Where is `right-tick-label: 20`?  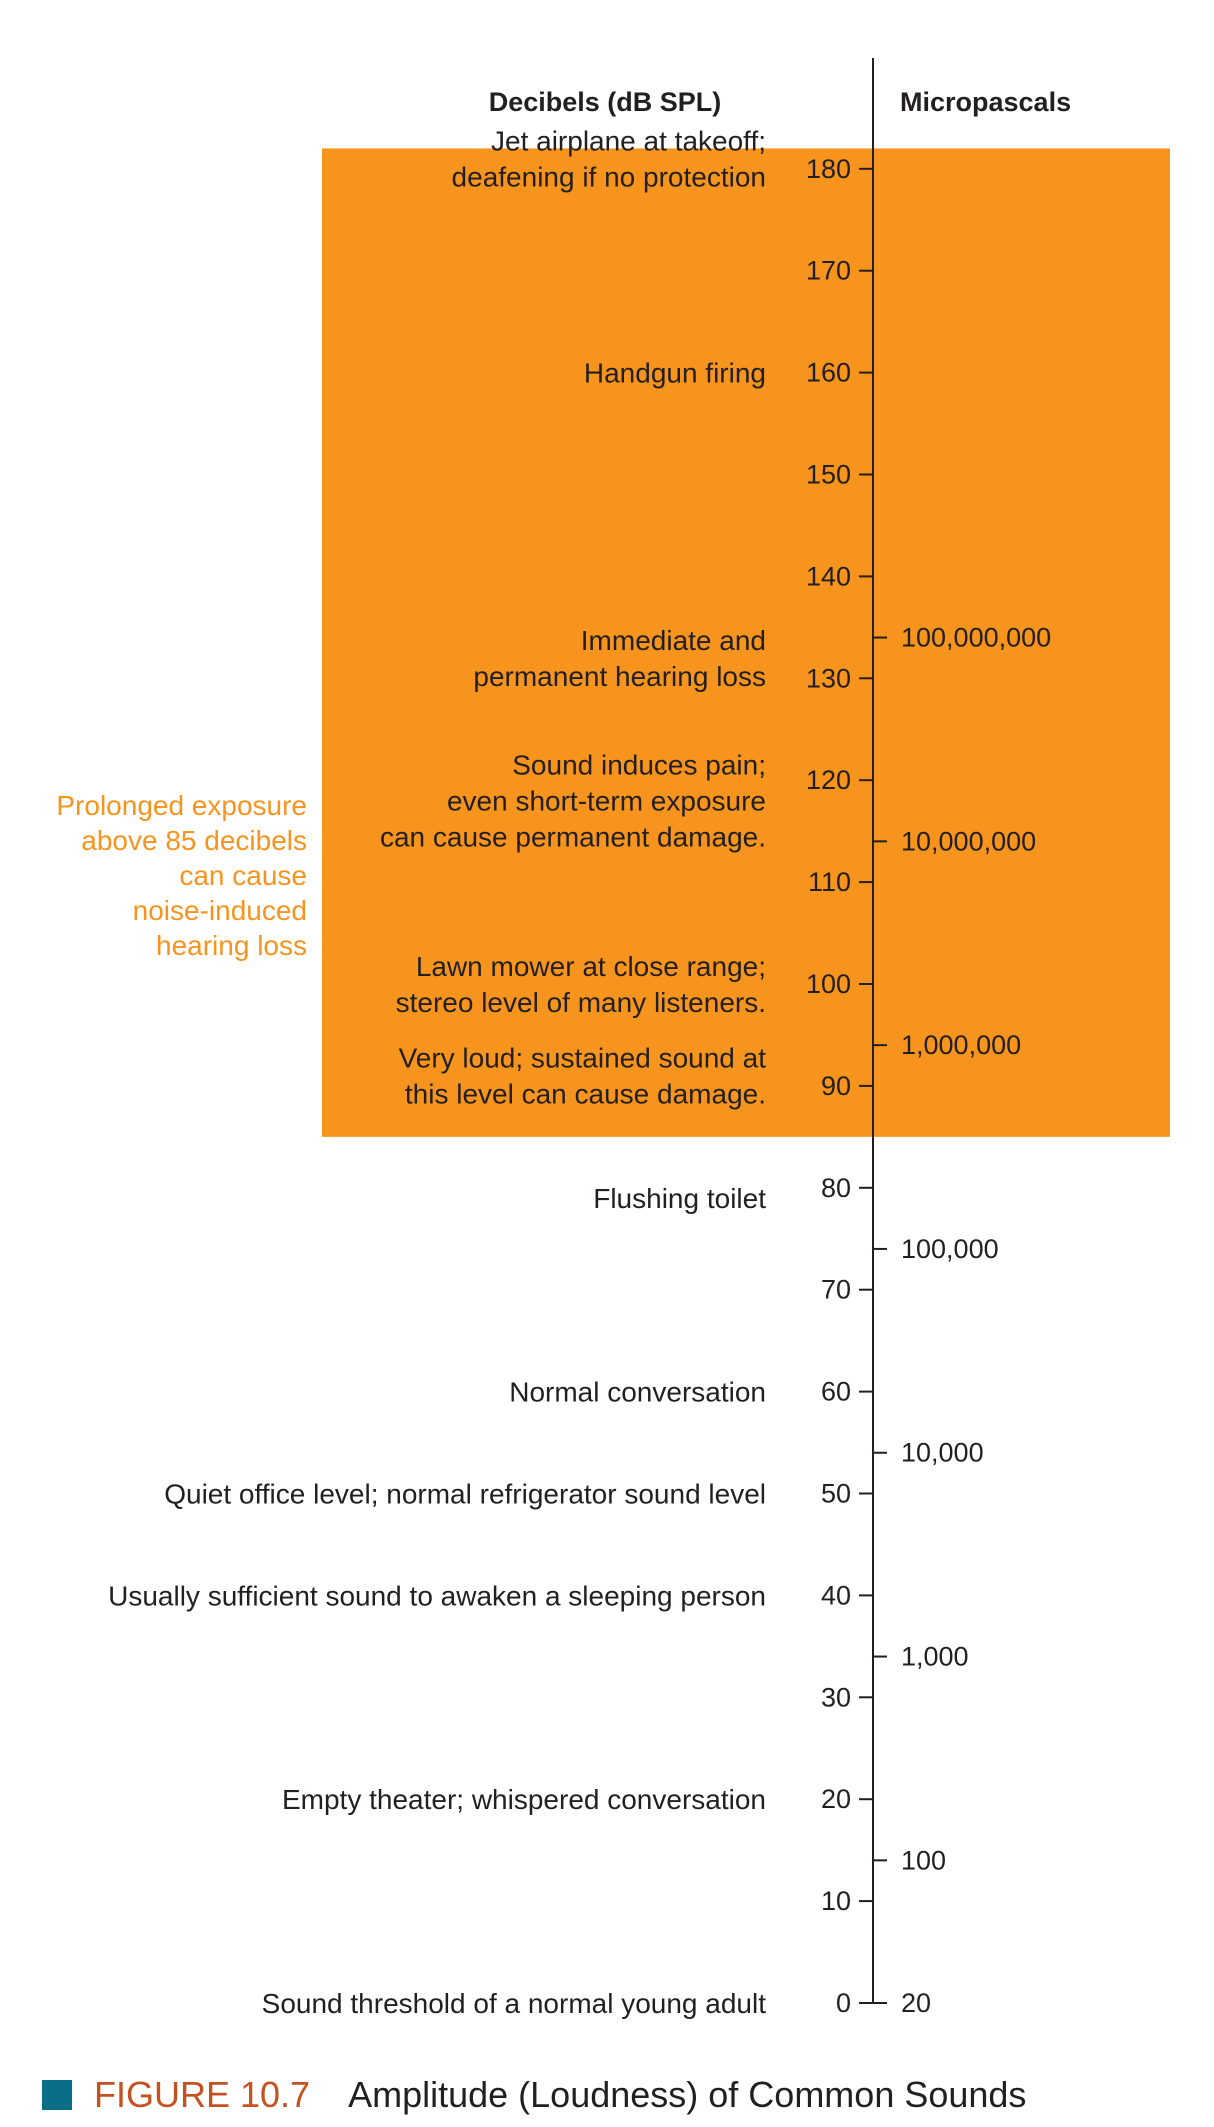
right-tick-label: 20 is located at coordinates (916, 2003).